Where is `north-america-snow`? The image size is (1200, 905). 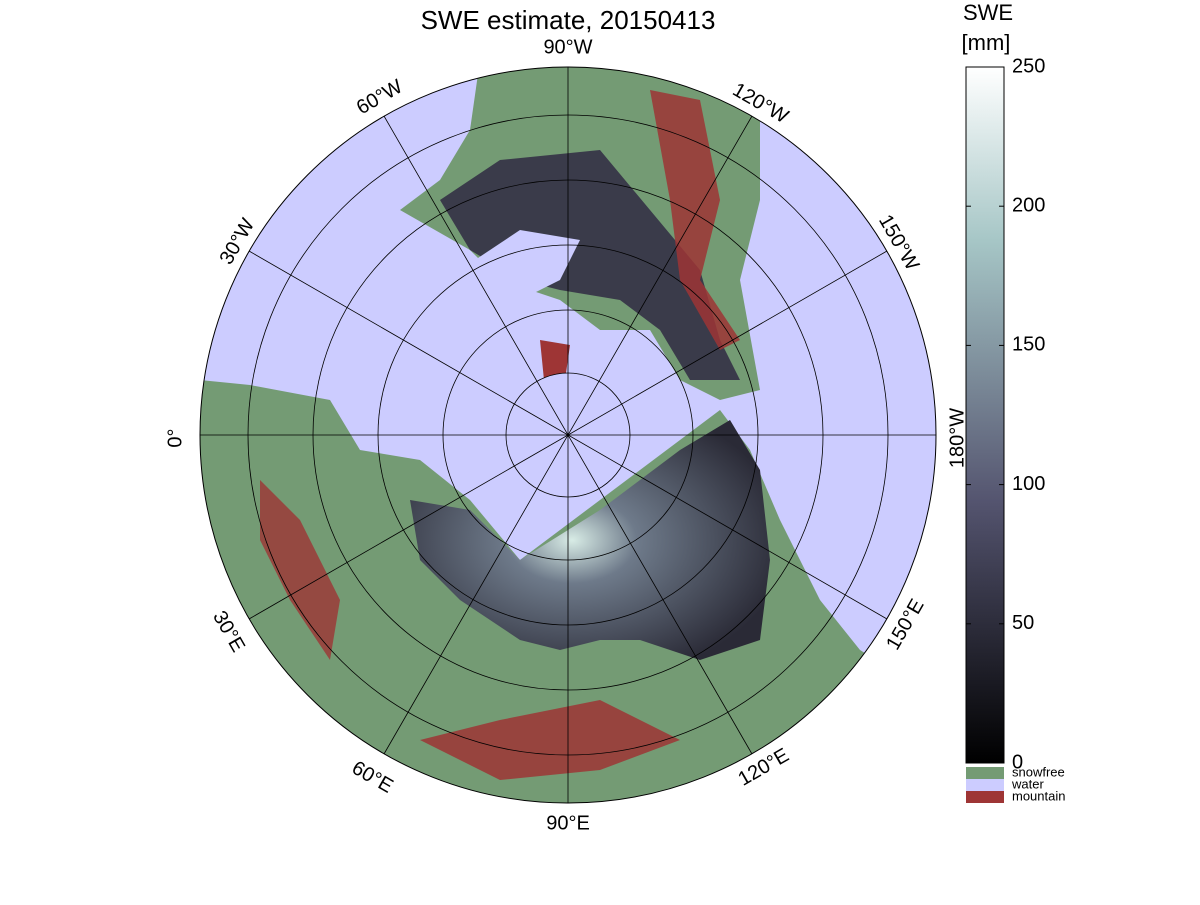 north-america-snow is located at coordinates (590, 265).